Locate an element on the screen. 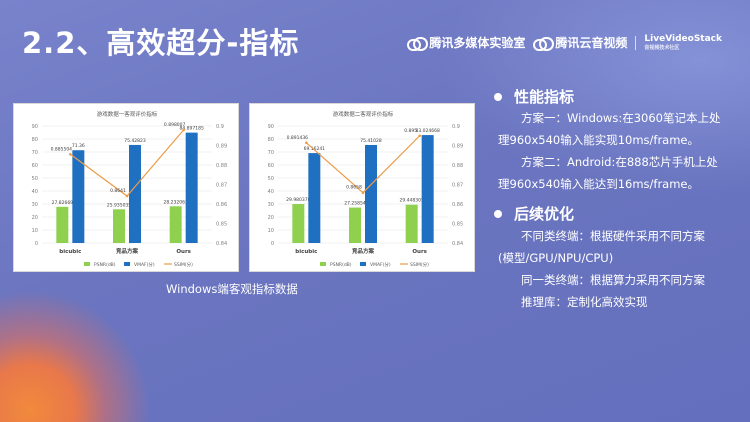 The width and height of the screenshot is (750, 422). y-tick-label: 30 is located at coordinates (271, 205).